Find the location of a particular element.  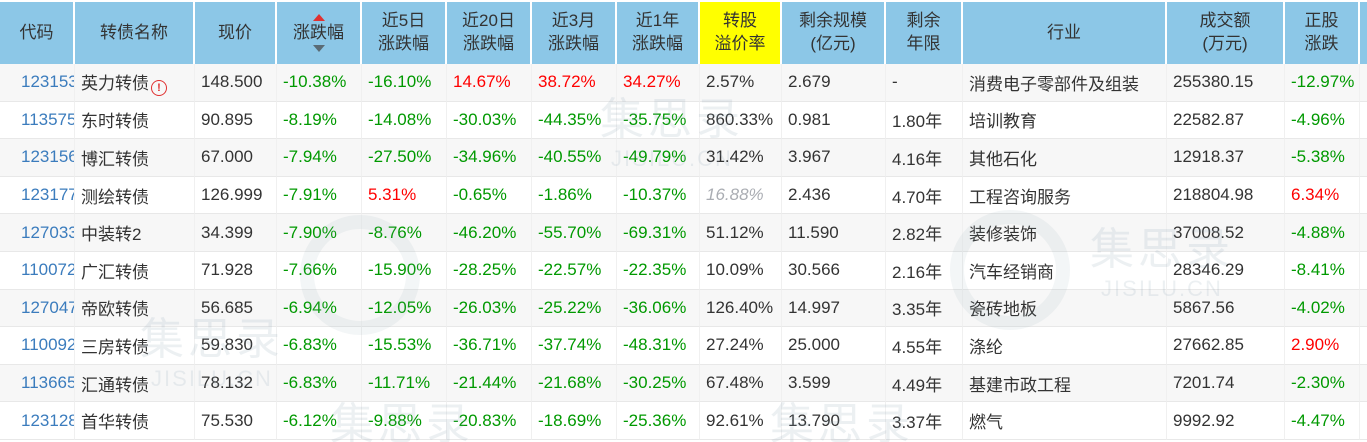

bond-name-link: 三房转债 is located at coordinates (135, 346).